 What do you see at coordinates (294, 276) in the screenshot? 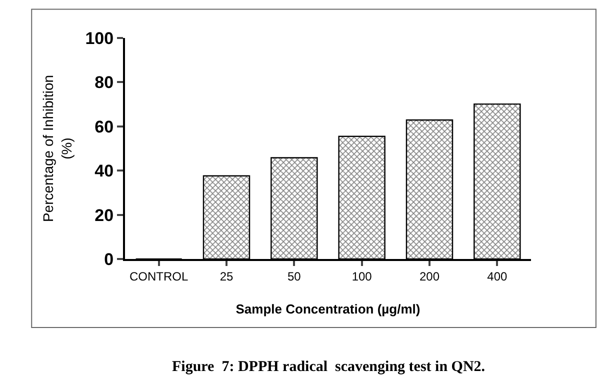
I see `x-tick-label: 50` at bounding box center [294, 276].